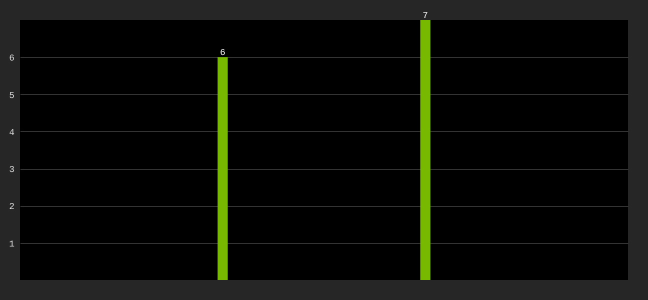 The height and width of the screenshot is (300, 648). Describe the element at coordinates (11, 170) in the screenshot. I see `y-tick-label: 3` at that location.